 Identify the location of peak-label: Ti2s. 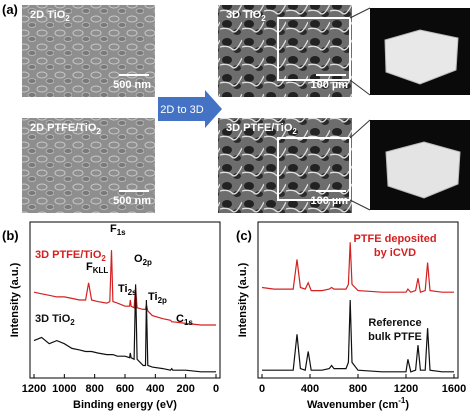
(127, 290).